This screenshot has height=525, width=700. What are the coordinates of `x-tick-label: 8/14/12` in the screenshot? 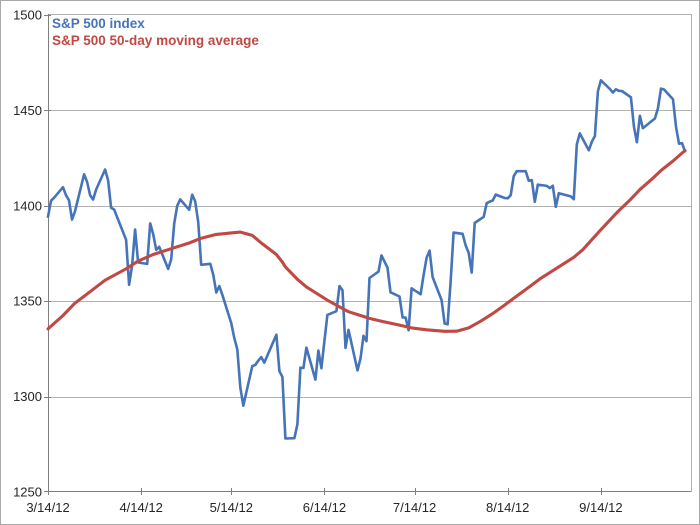 It's located at (507, 507).